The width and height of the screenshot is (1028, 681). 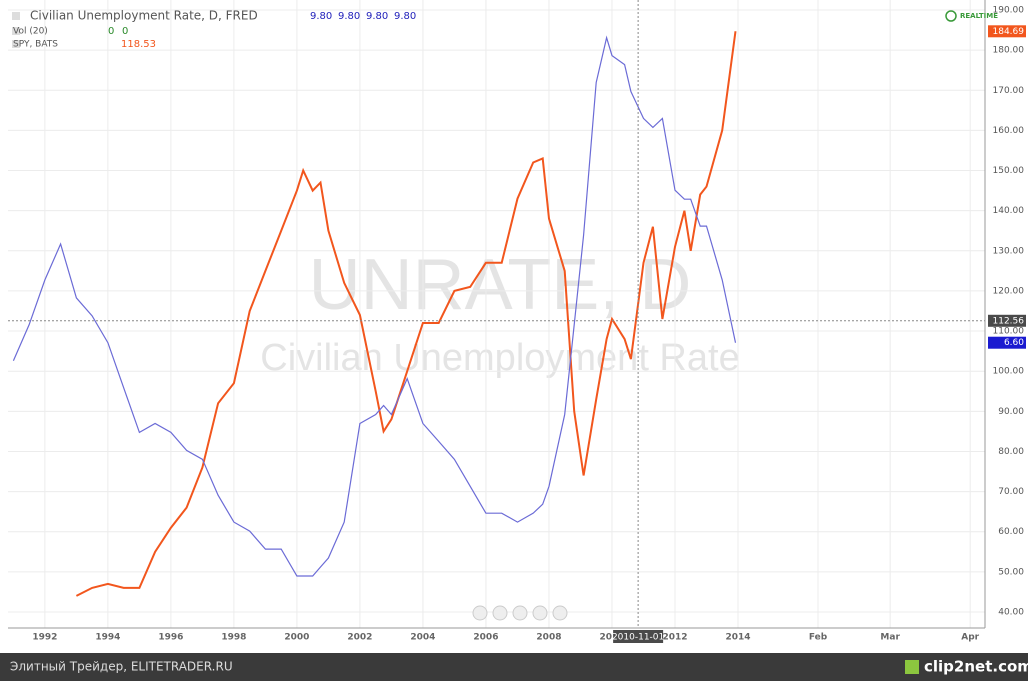 What do you see at coordinates (35, 45) in the screenshot?
I see `legend-name: SPY, BATS` at bounding box center [35, 45].